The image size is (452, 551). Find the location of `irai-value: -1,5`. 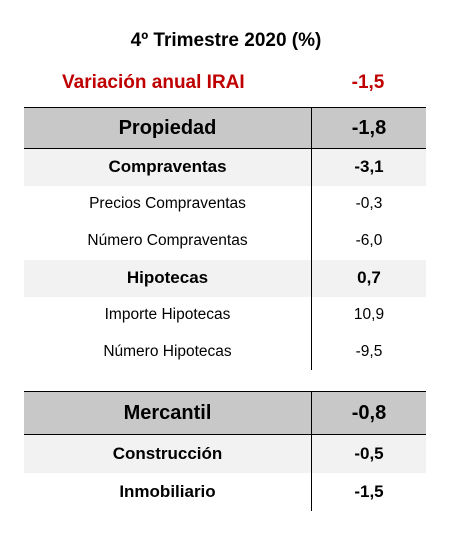

irai-value: -1,5 is located at coordinates (368, 82).